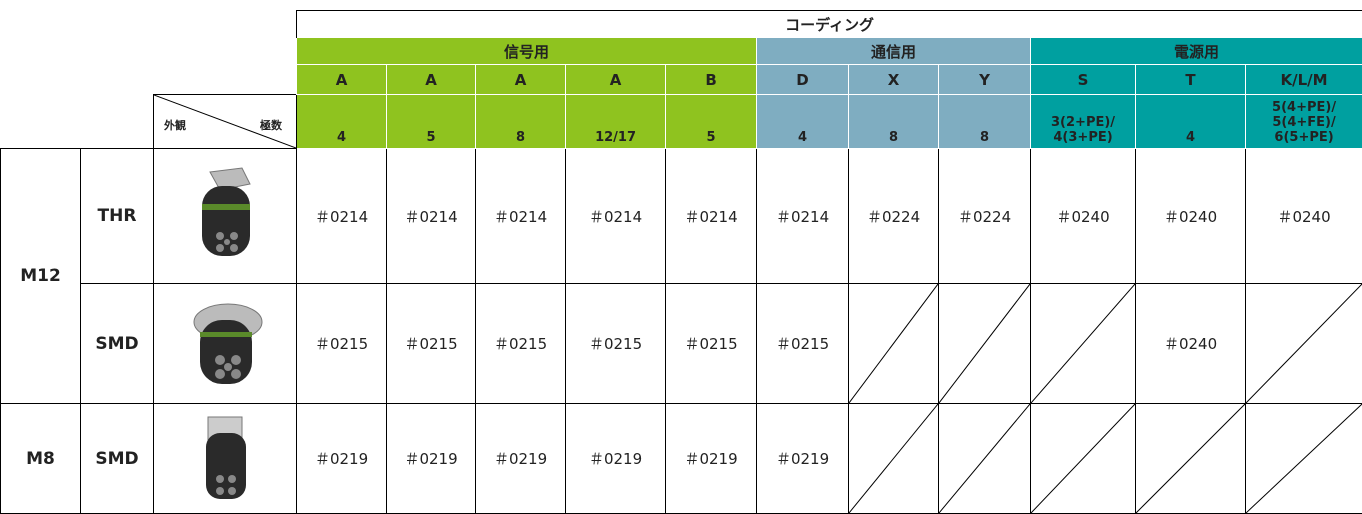 This screenshot has width=1362, height=514. What do you see at coordinates (894, 80) in the screenshot?
I see `coding: X` at bounding box center [894, 80].